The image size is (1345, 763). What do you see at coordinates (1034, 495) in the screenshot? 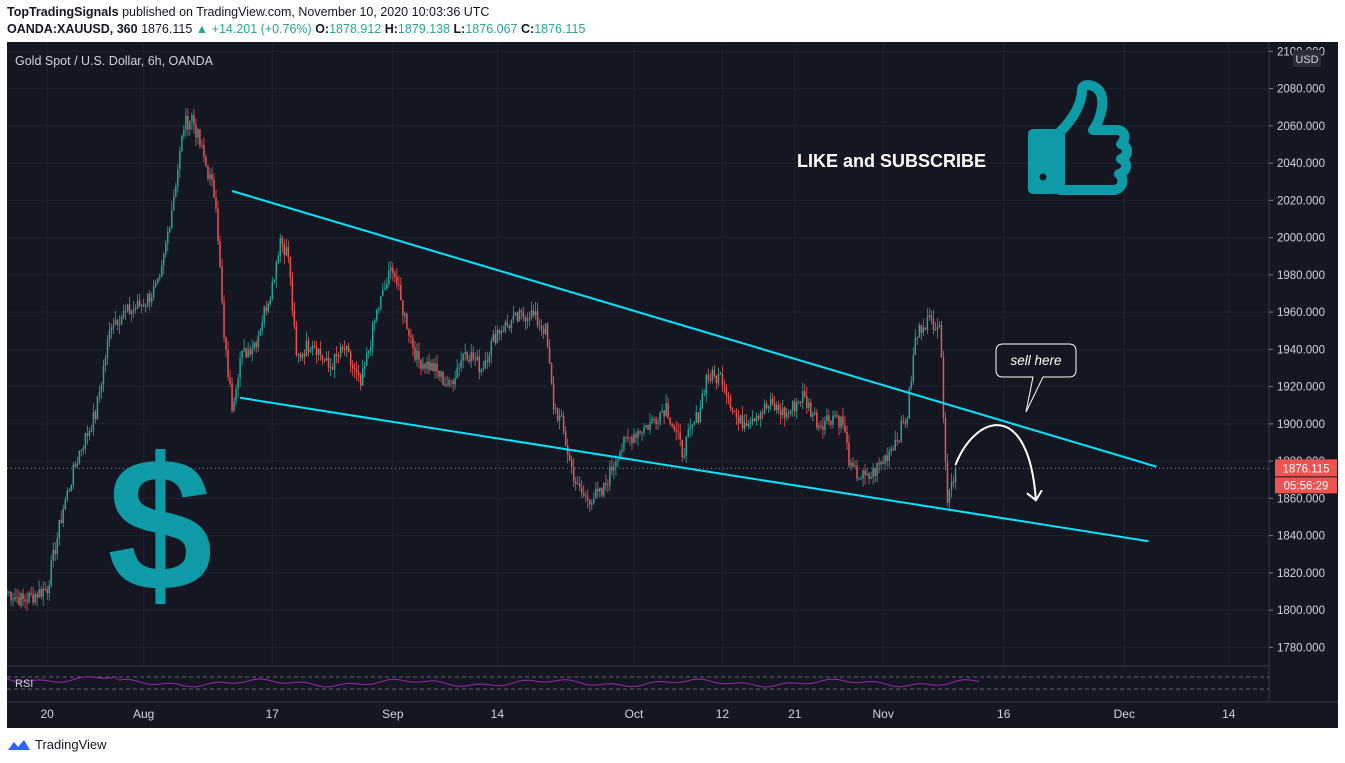
I see `arrow-head-icon` at bounding box center [1034, 495].